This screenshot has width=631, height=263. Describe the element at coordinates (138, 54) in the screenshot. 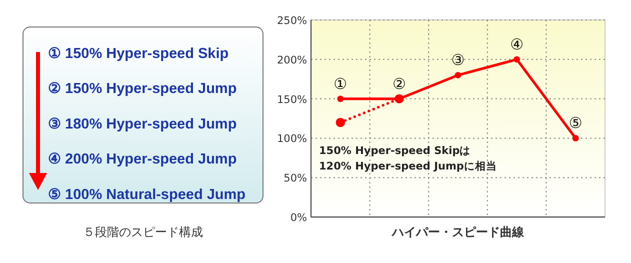

I see `text: ① 150% Hyper-speed Skip` at that location.